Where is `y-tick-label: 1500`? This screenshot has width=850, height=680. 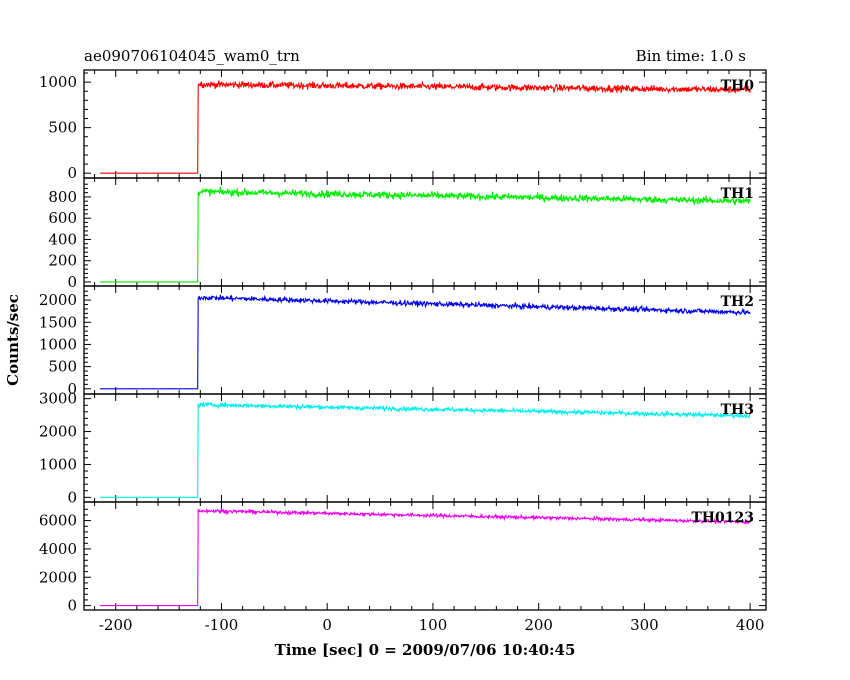 y-tick-label: 1500 is located at coordinates (58, 322).